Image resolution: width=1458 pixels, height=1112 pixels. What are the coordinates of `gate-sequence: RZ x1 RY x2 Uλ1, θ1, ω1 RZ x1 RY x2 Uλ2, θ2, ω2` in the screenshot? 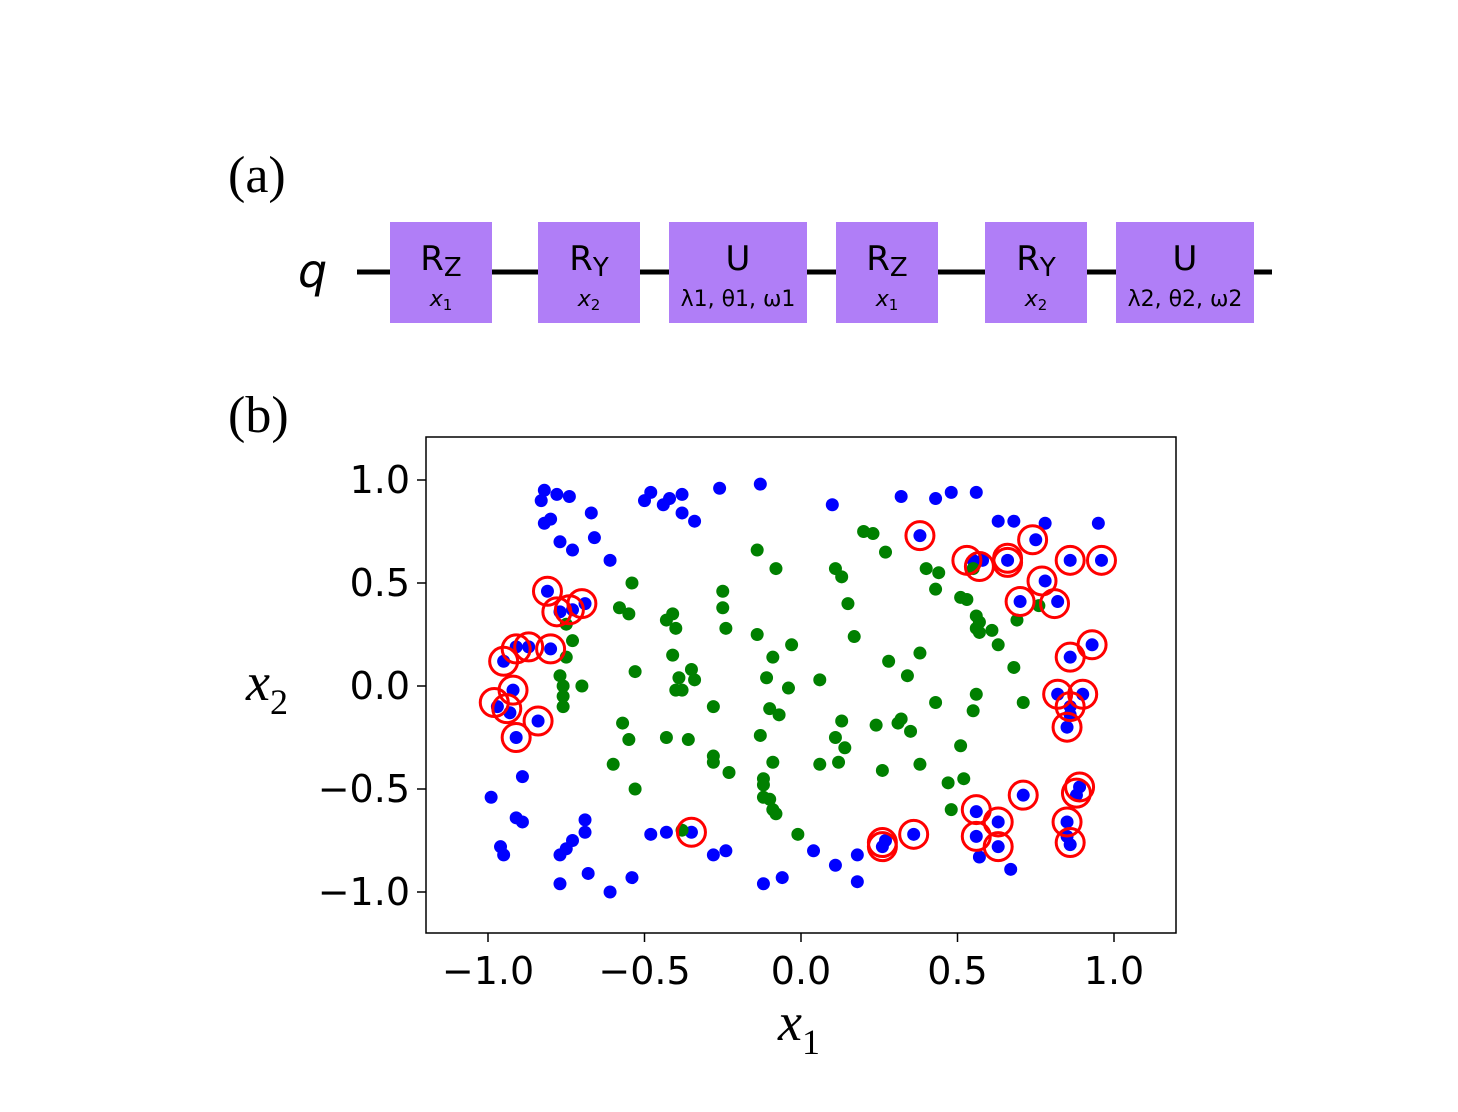 It's located at (822, 272).